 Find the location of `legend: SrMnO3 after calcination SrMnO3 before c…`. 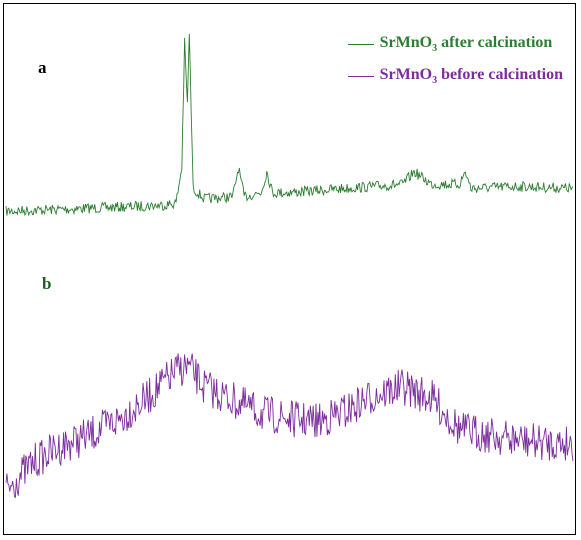

legend: SrMnO3 after calcination SrMnO3 before c… is located at coordinates (455, 60).